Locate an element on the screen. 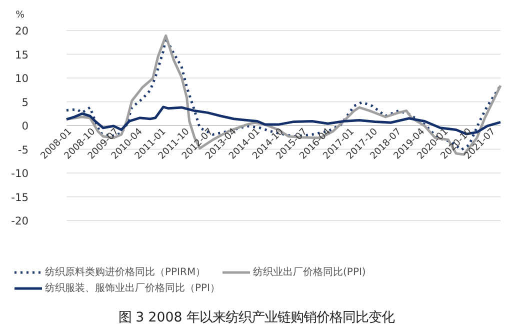  legend-label: 纺织原料类购进价格同比（PPIRM） is located at coordinates (125, 272).